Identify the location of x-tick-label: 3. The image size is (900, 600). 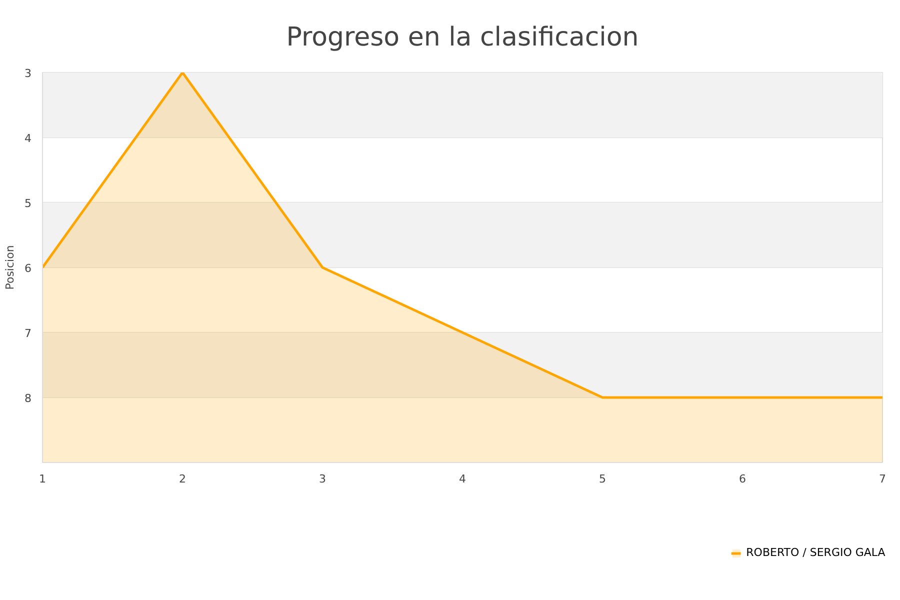
(322, 479).